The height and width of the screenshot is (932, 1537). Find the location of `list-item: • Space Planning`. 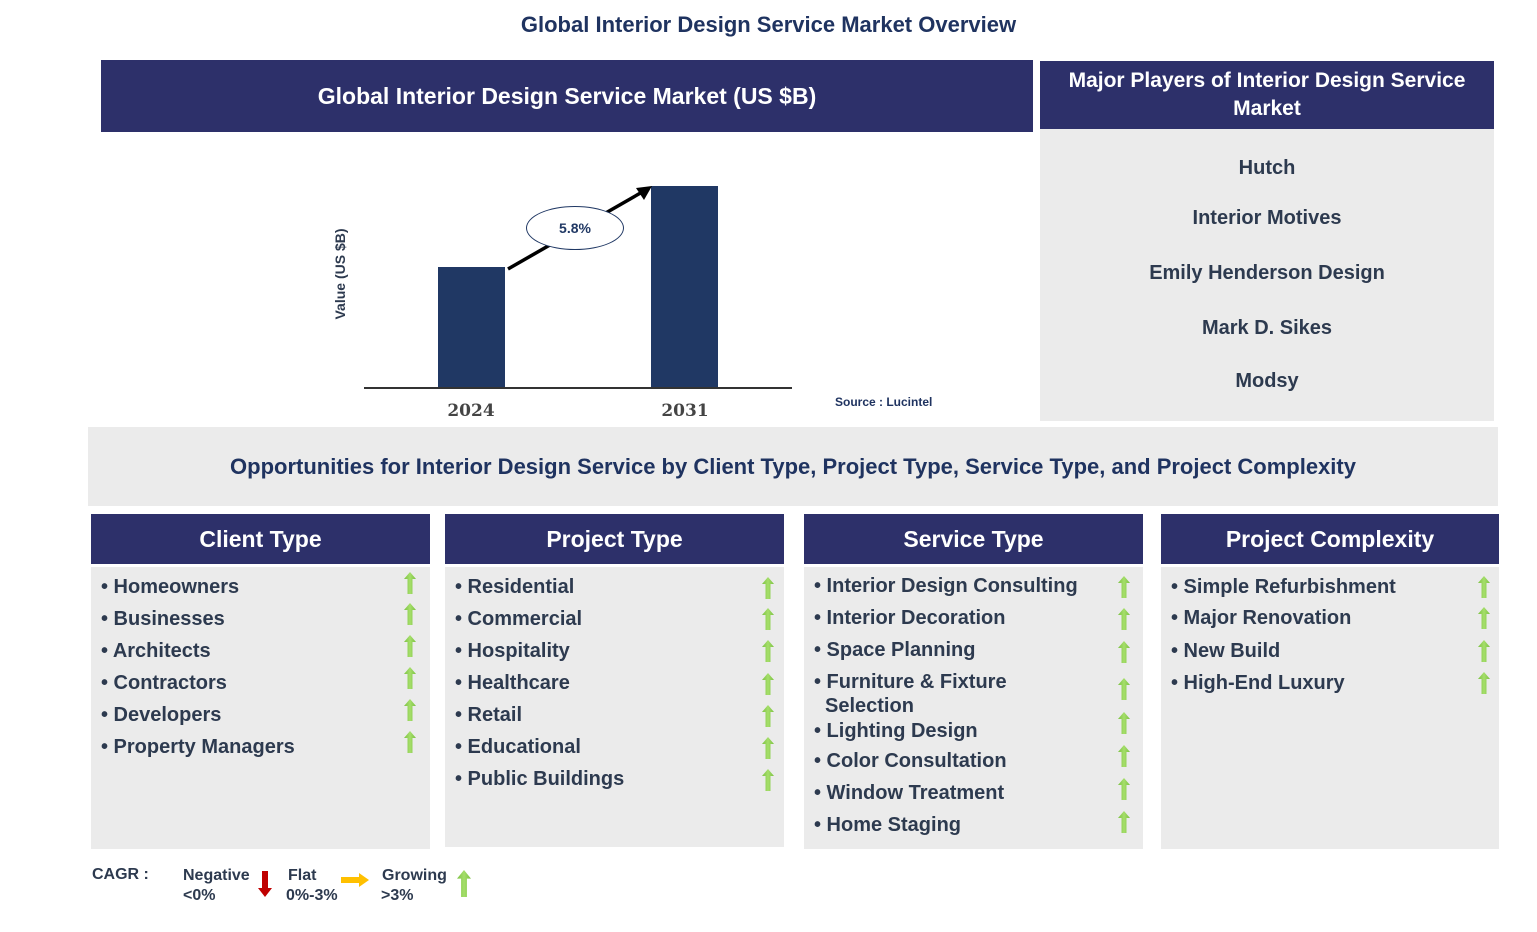

list-item: • Space Planning is located at coordinates (895, 650).